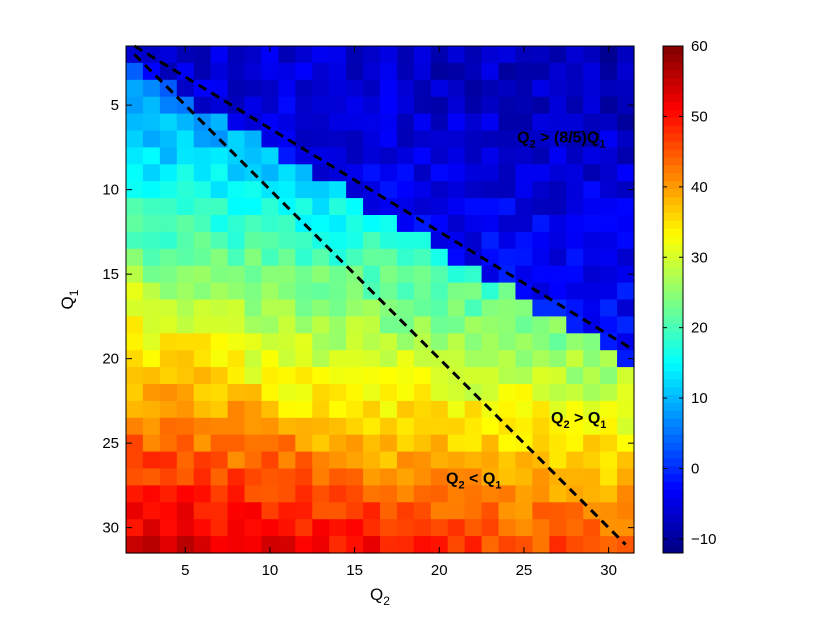  What do you see at coordinates (699, 116) in the screenshot?
I see `colorbar-tick-label: 50` at bounding box center [699, 116].